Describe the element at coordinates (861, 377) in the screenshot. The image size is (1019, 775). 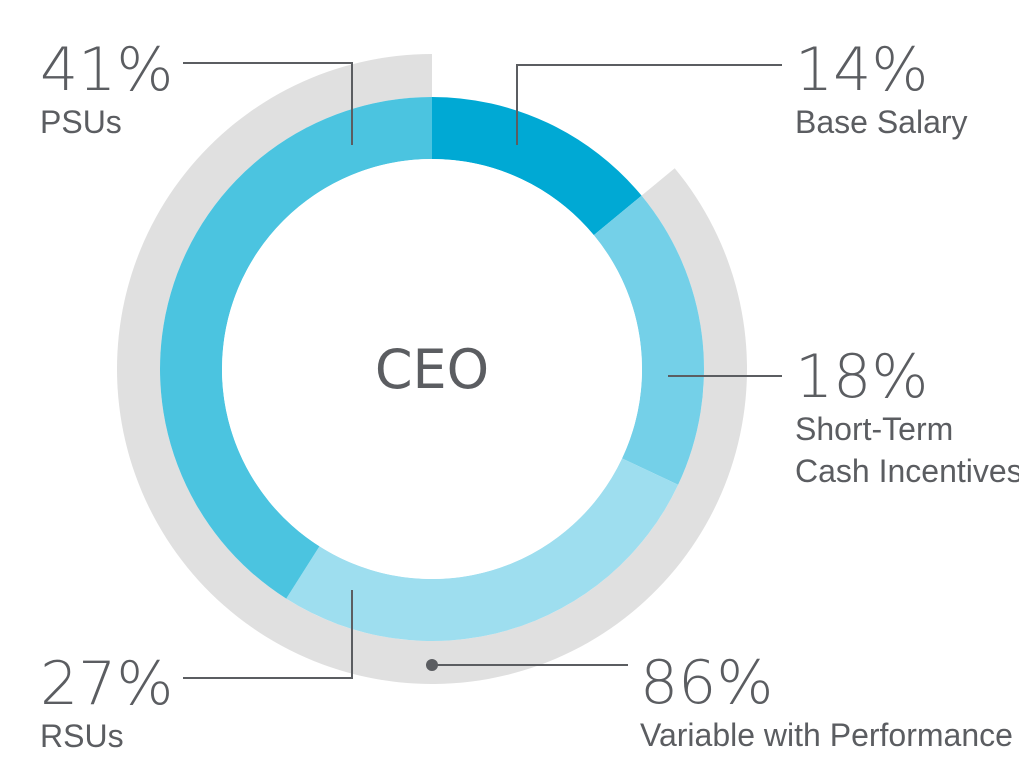
I see `slice-1-percent: 18%` at that location.